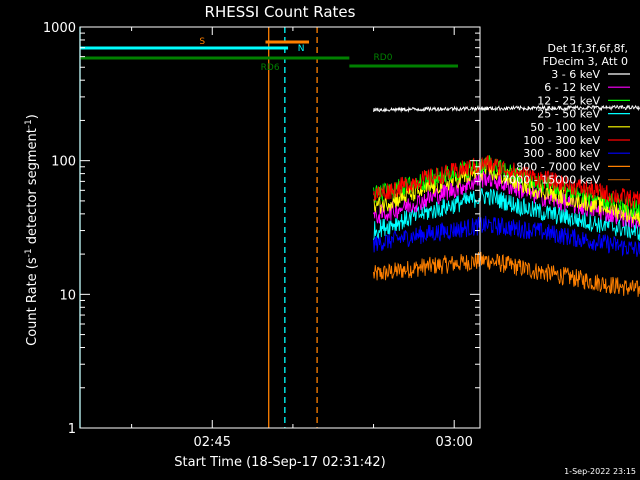 This screenshot has width=640, height=480. Describe the element at coordinates (29, 252) in the screenshot. I see `y-label-sup-1: -1` at that location.